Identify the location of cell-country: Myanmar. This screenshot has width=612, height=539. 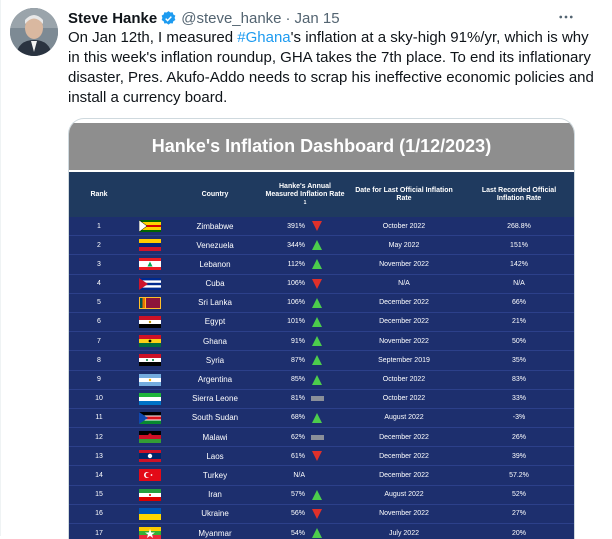
(215, 533).